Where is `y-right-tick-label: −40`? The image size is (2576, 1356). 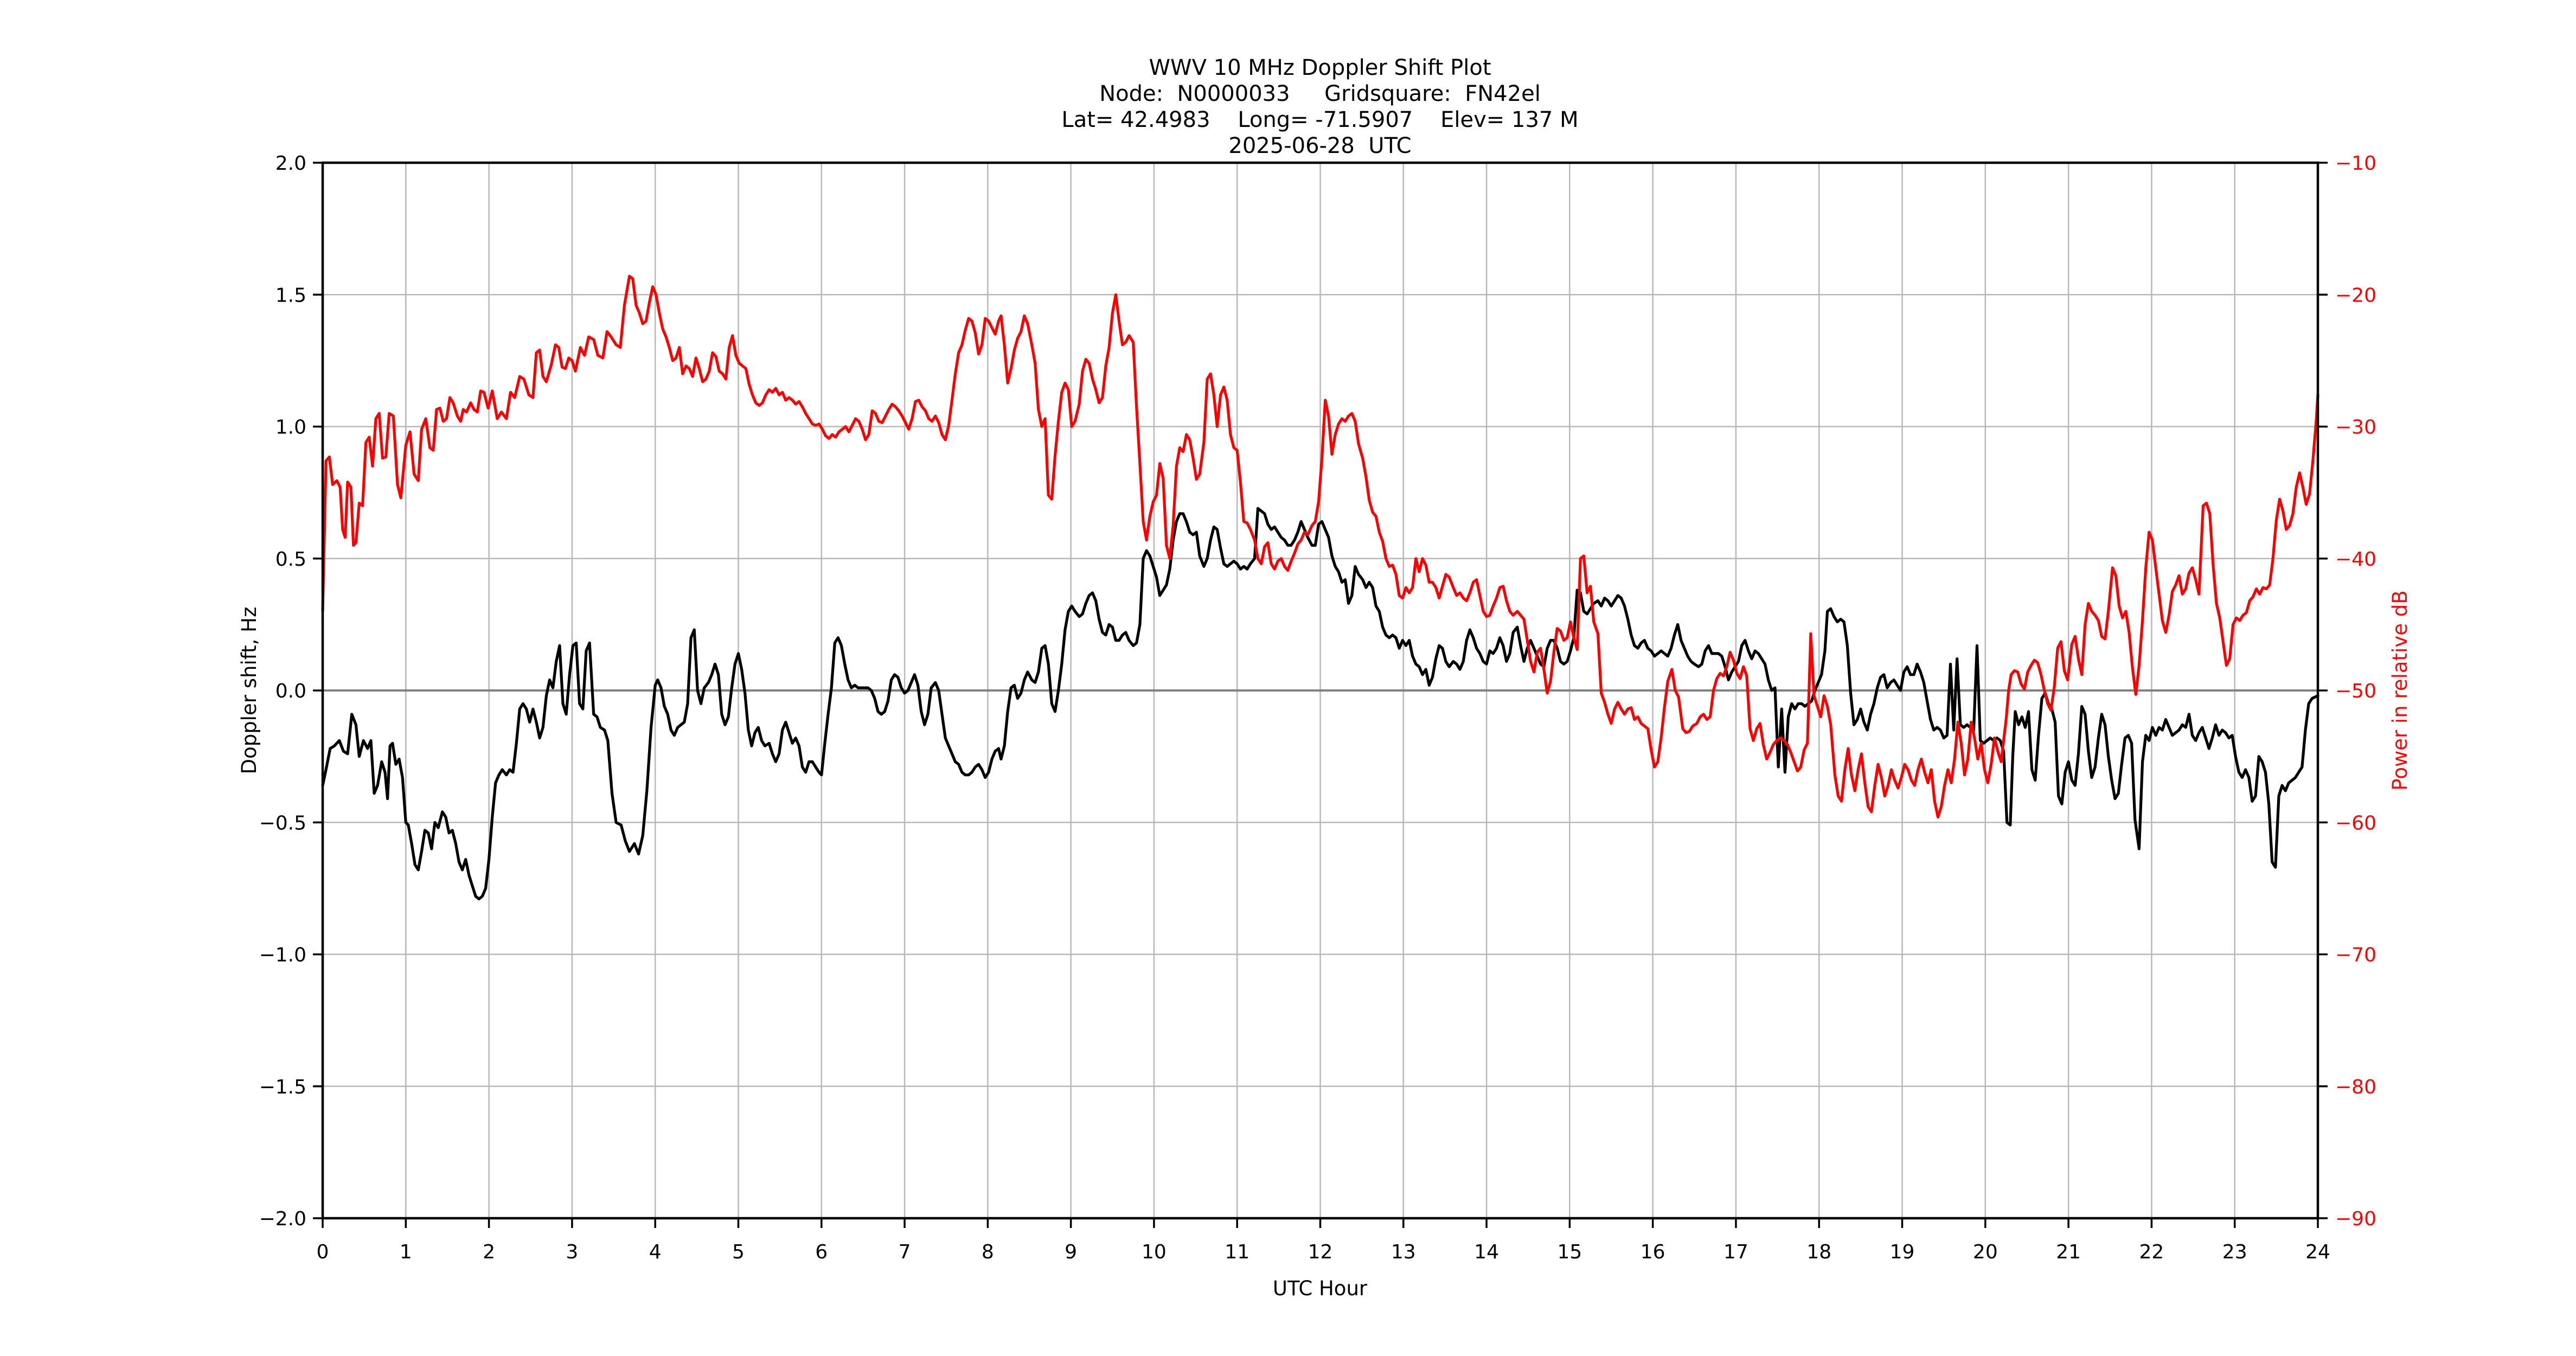 y-right-tick-label: −40 is located at coordinates (2355, 559).